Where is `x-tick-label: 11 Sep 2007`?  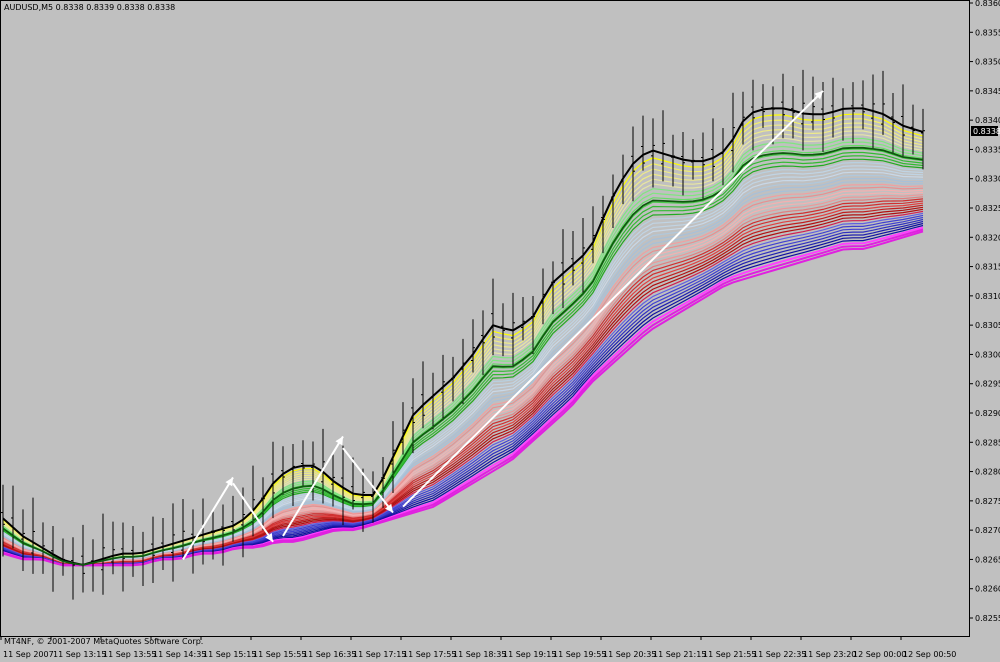
x-tick-label: 11 Sep 2007 is located at coordinates (28, 654).